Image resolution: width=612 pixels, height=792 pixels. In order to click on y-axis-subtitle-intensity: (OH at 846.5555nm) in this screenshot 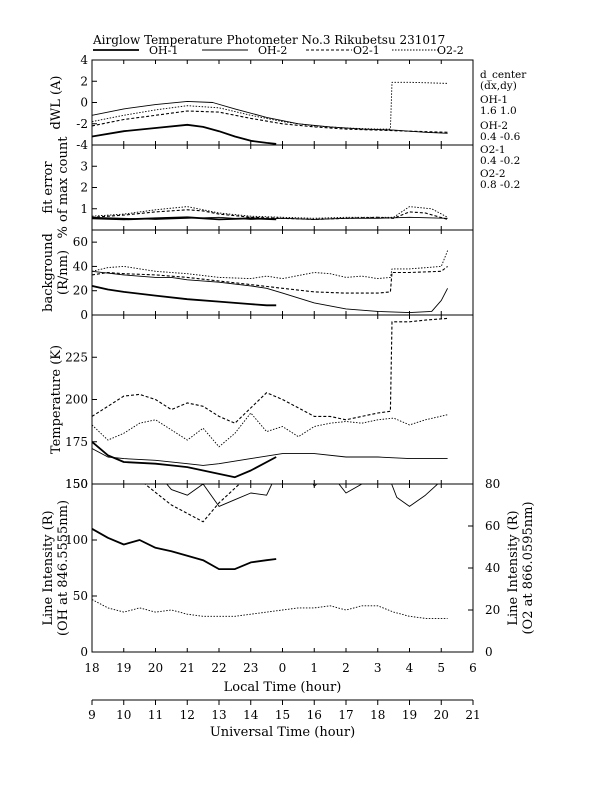, I will do `click(63, 568)`.